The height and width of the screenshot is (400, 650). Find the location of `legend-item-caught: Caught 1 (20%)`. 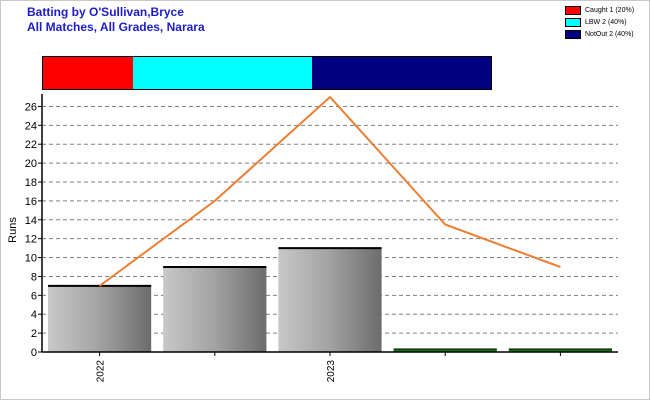

legend-item-caught: Caught 1 (20%) is located at coordinates (599, 10).